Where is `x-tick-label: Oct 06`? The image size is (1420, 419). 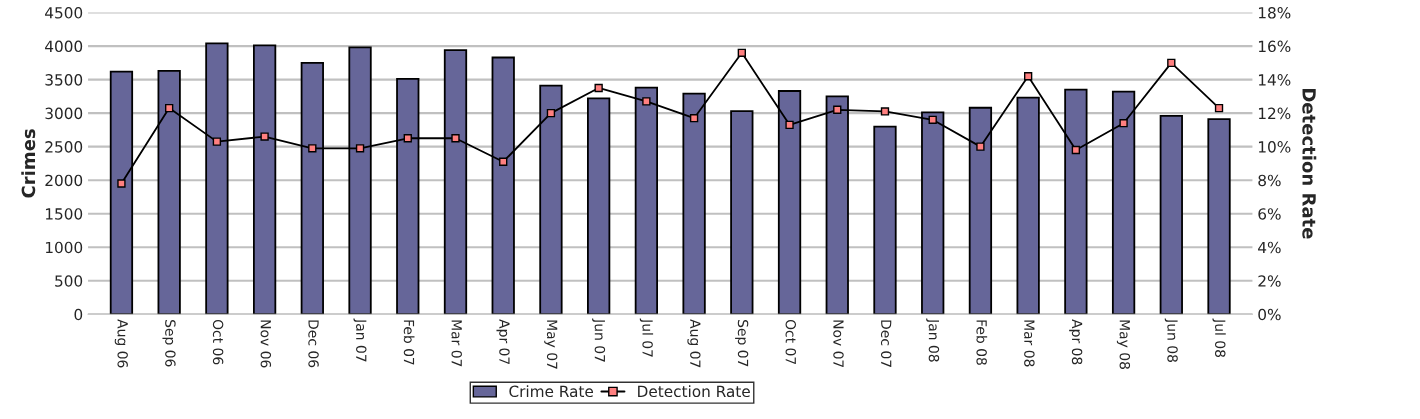 x-tick-label: Oct 06 is located at coordinates (218, 342).